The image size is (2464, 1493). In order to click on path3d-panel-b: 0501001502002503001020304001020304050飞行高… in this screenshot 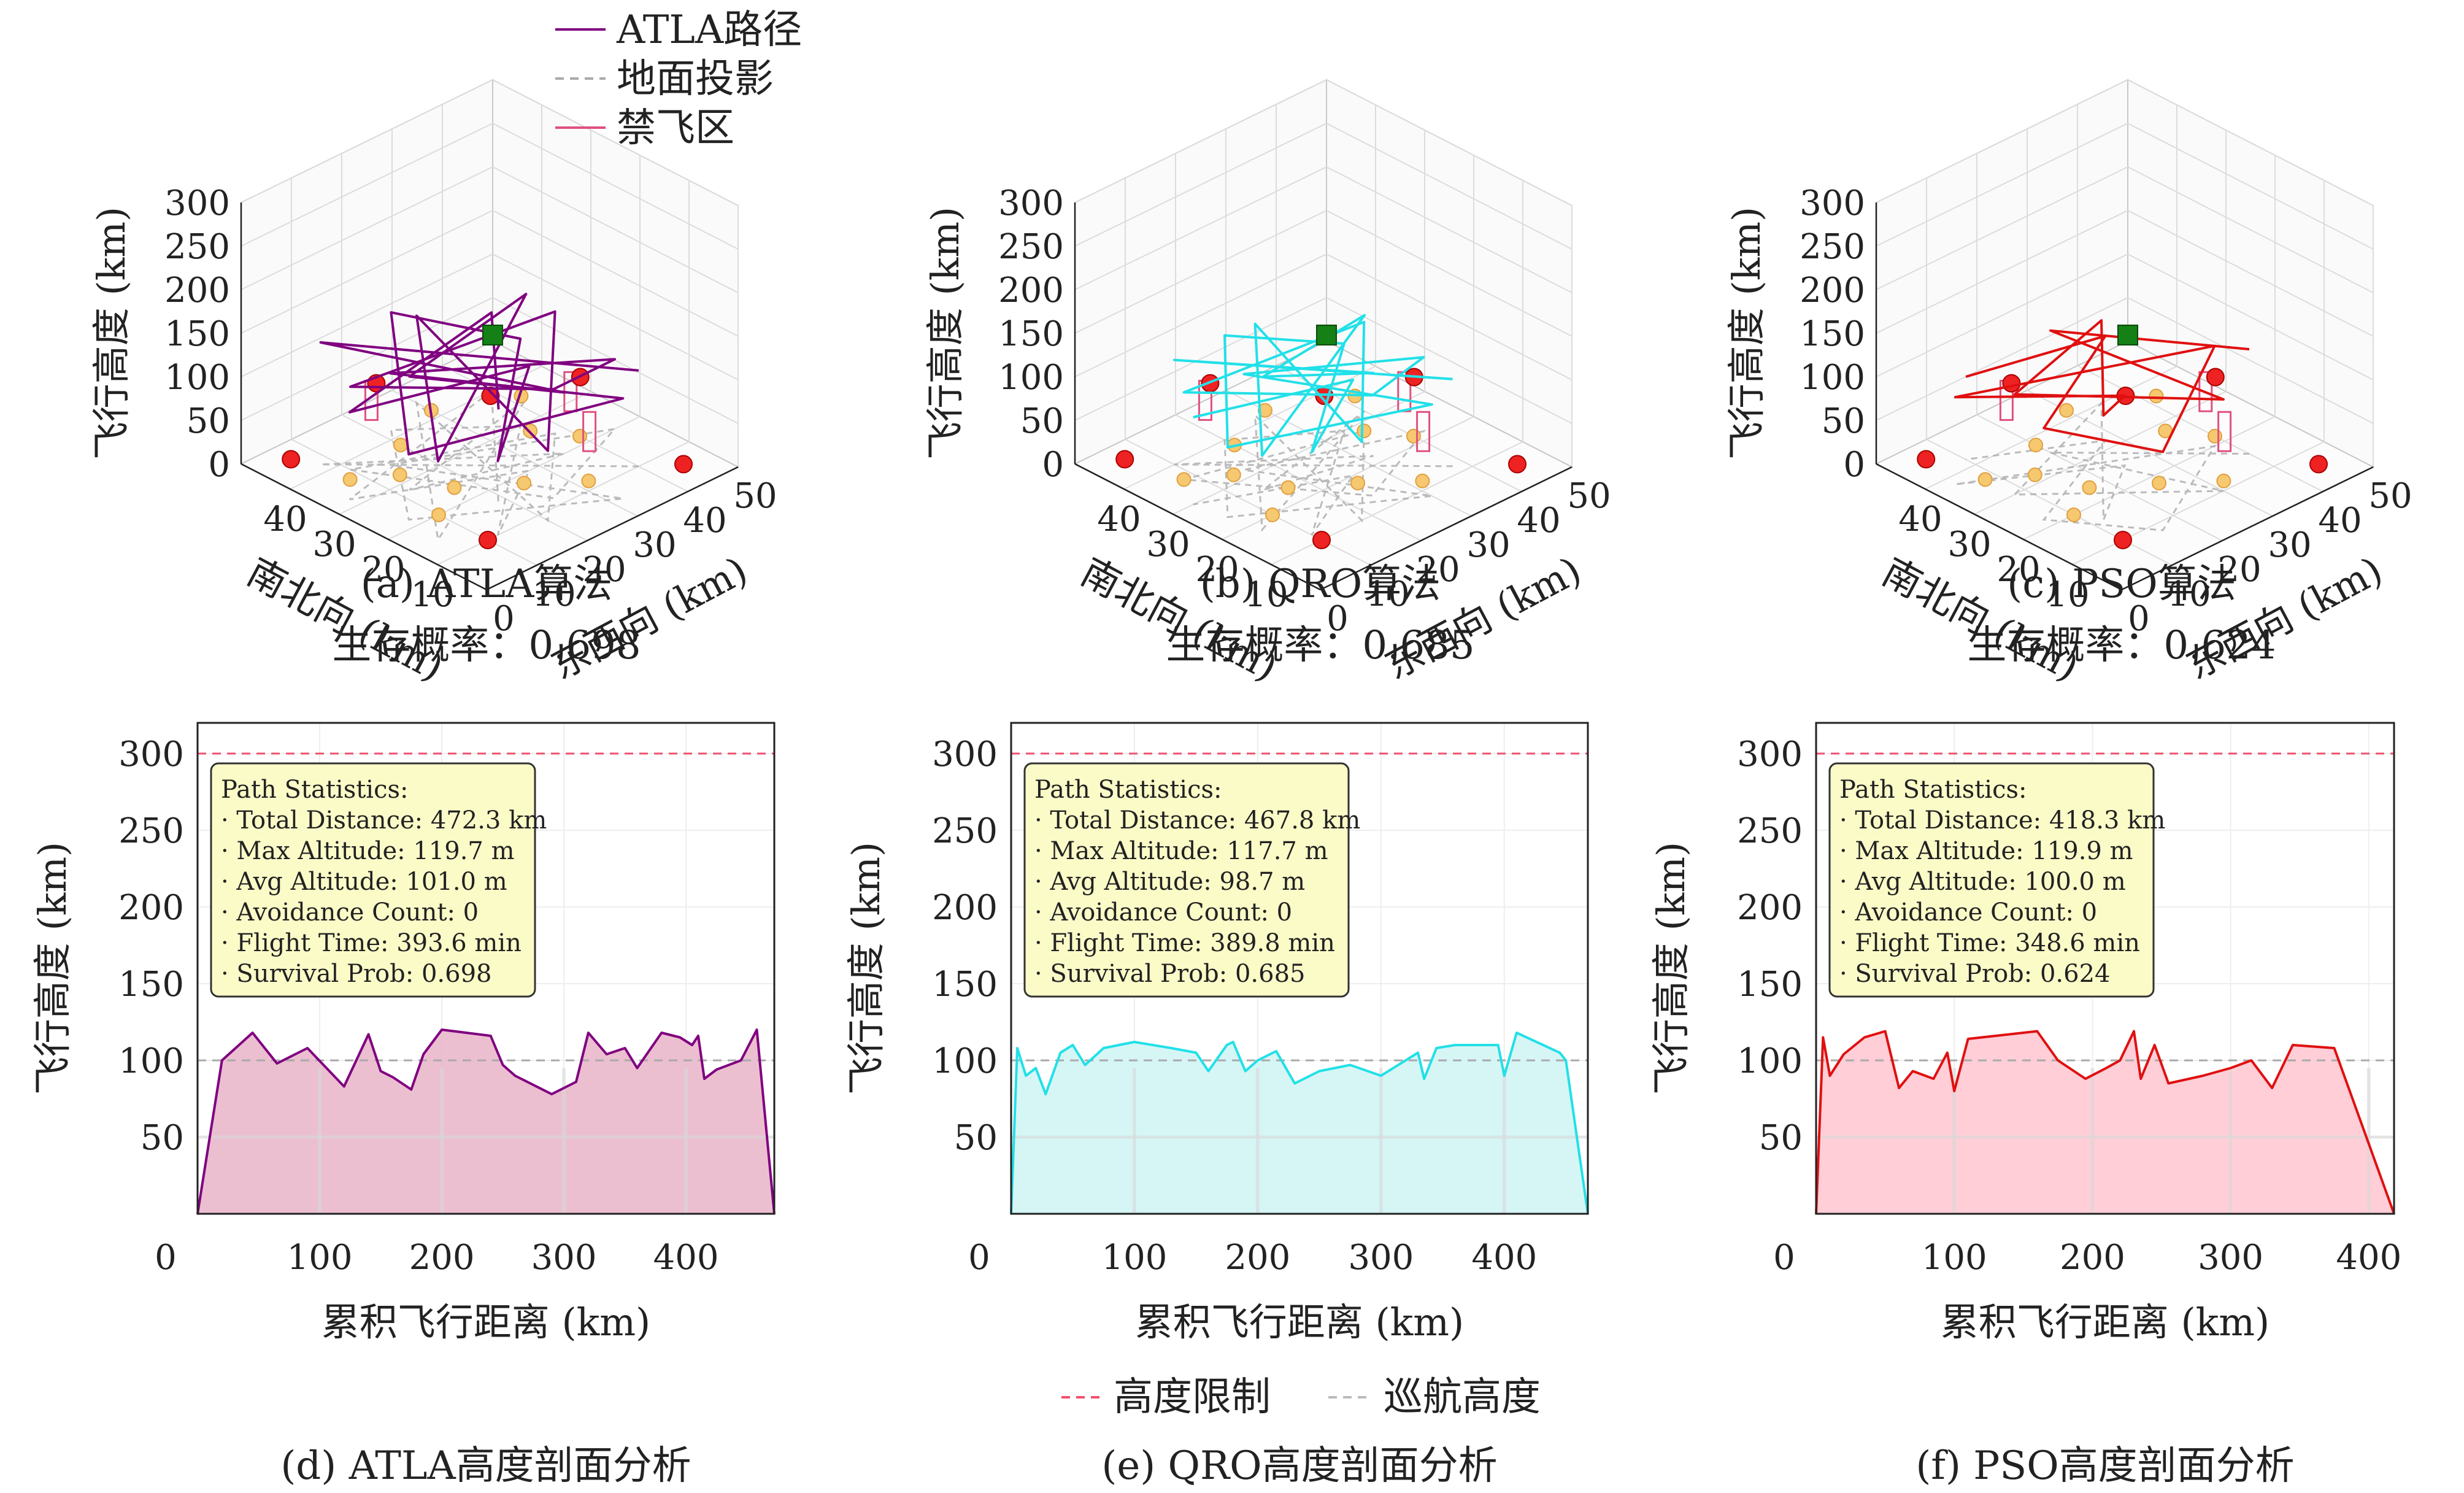, I will do `click(1267, 384)`.